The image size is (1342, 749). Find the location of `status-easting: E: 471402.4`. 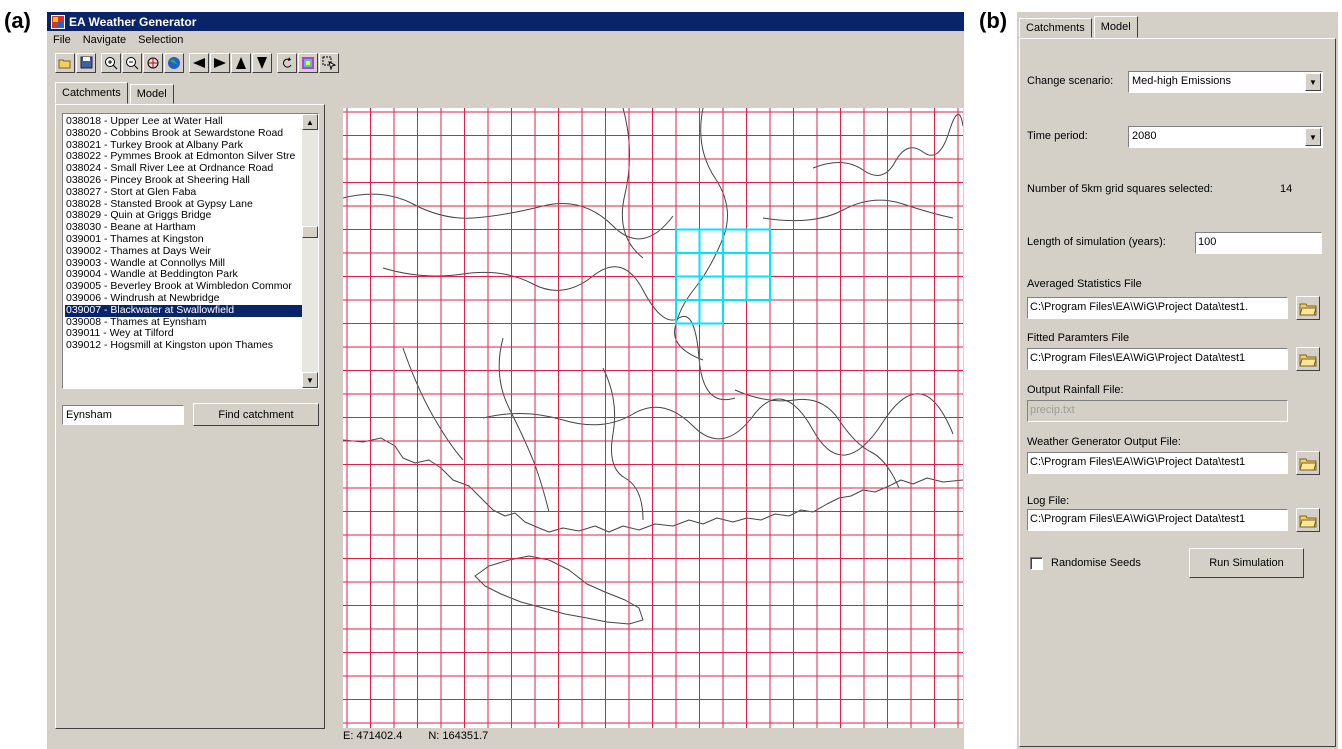

status-easting: E: 471402.4 is located at coordinates (373, 736).